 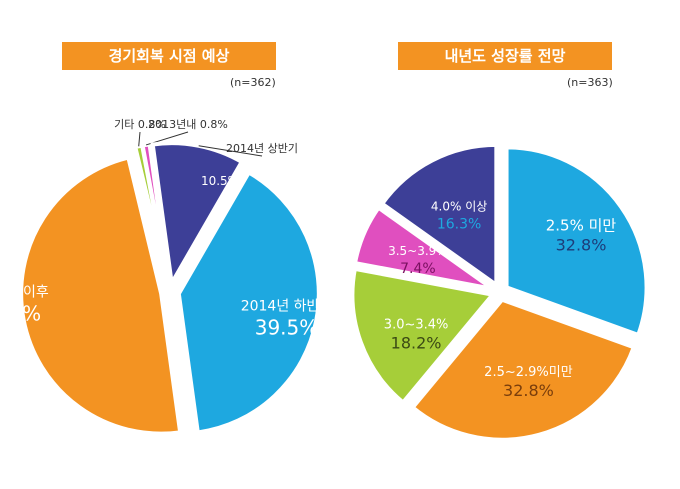 I want to click on chart2-slice-label-1: 2.5~2.9%미만, so click(x=528, y=372).